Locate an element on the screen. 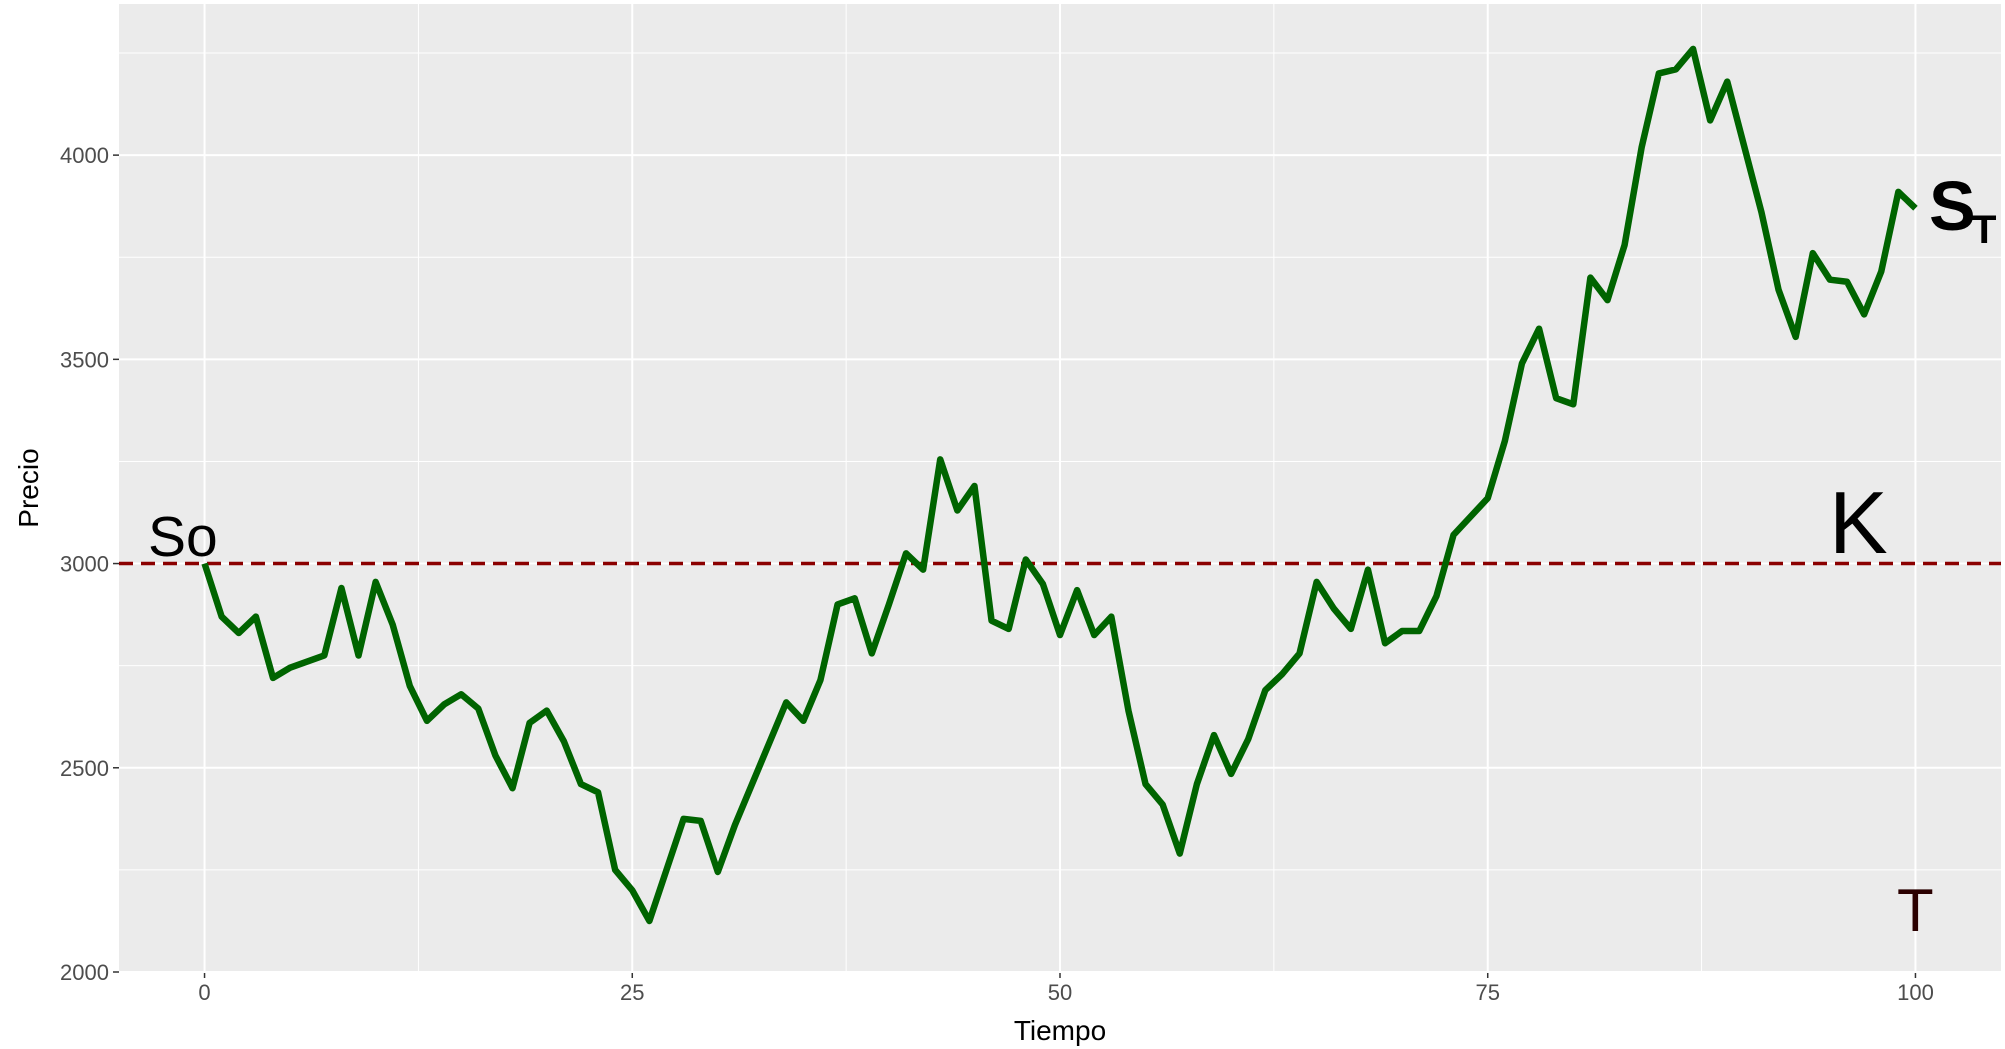 The width and height of the screenshot is (2005, 1049). x-tick-label: 100 is located at coordinates (1915, 992).